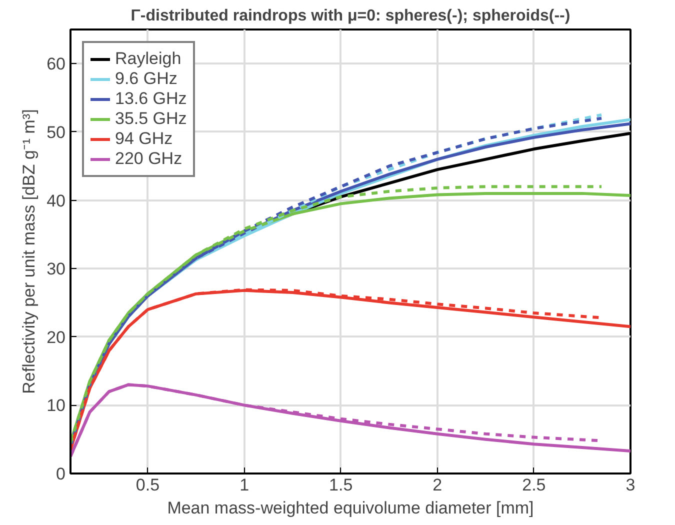  What do you see at coordinates (61, 474) in the screenshot?
I see `y-tick-label: 0` at bounding box center [61, 474].